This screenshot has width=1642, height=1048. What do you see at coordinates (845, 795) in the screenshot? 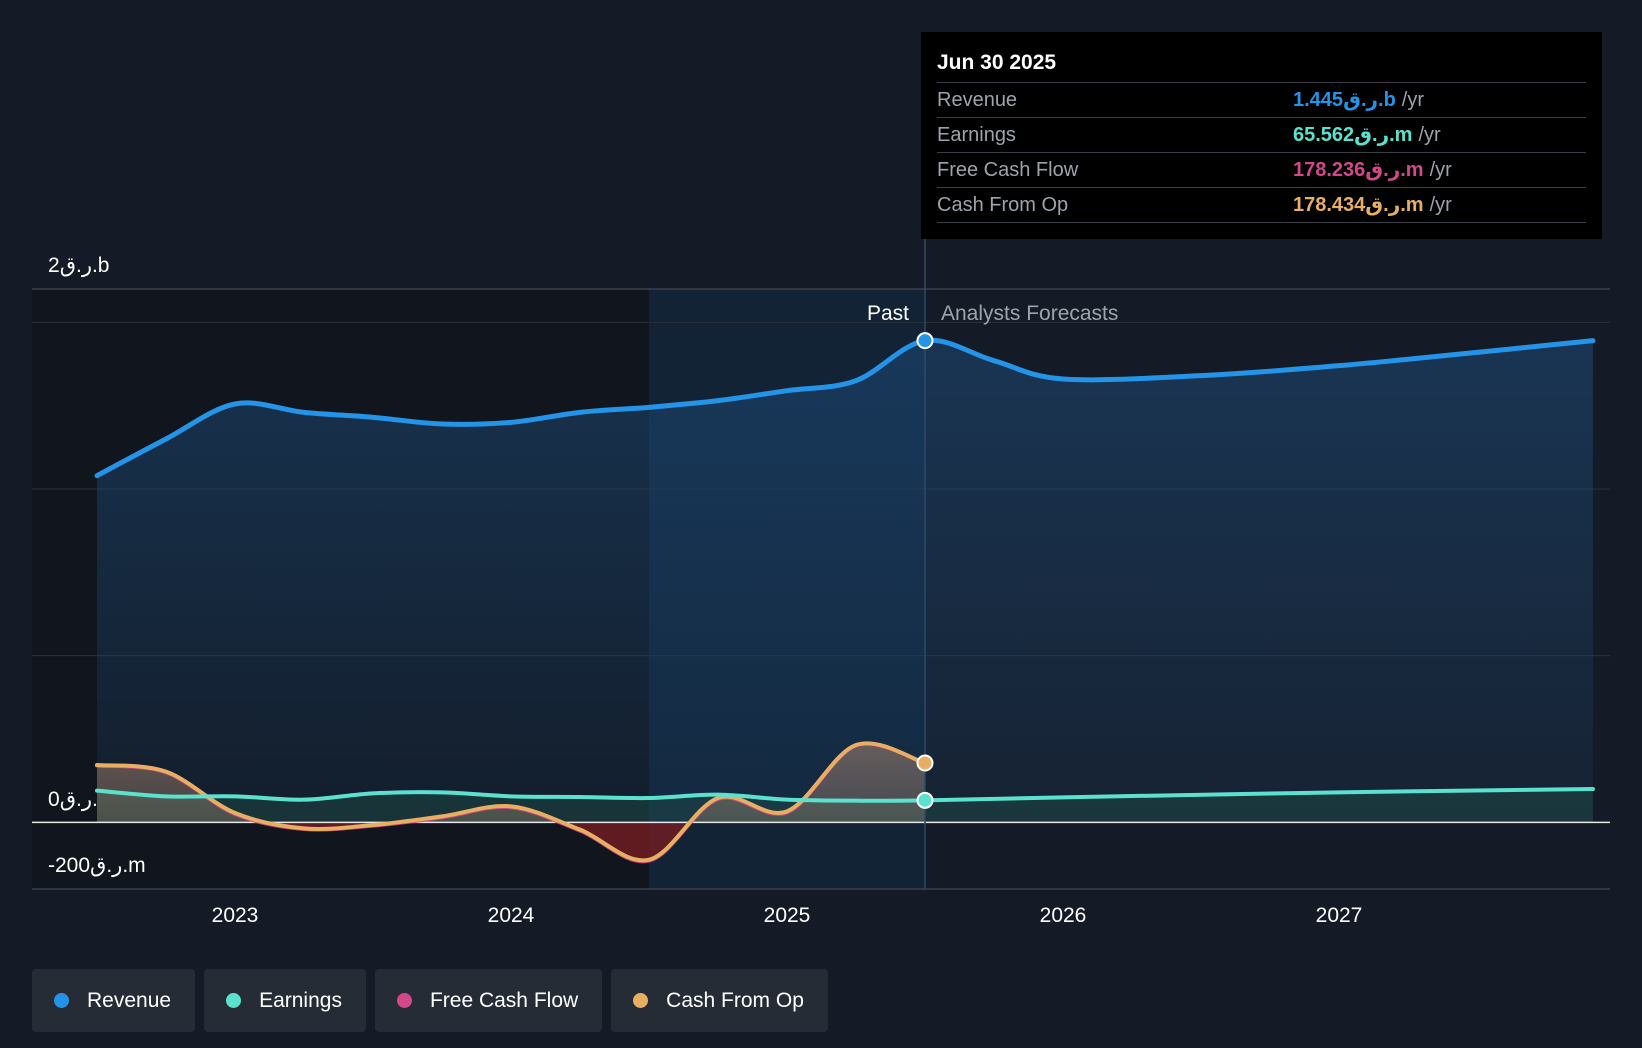
I see `earnings-line` at bounding box center [845, 795].